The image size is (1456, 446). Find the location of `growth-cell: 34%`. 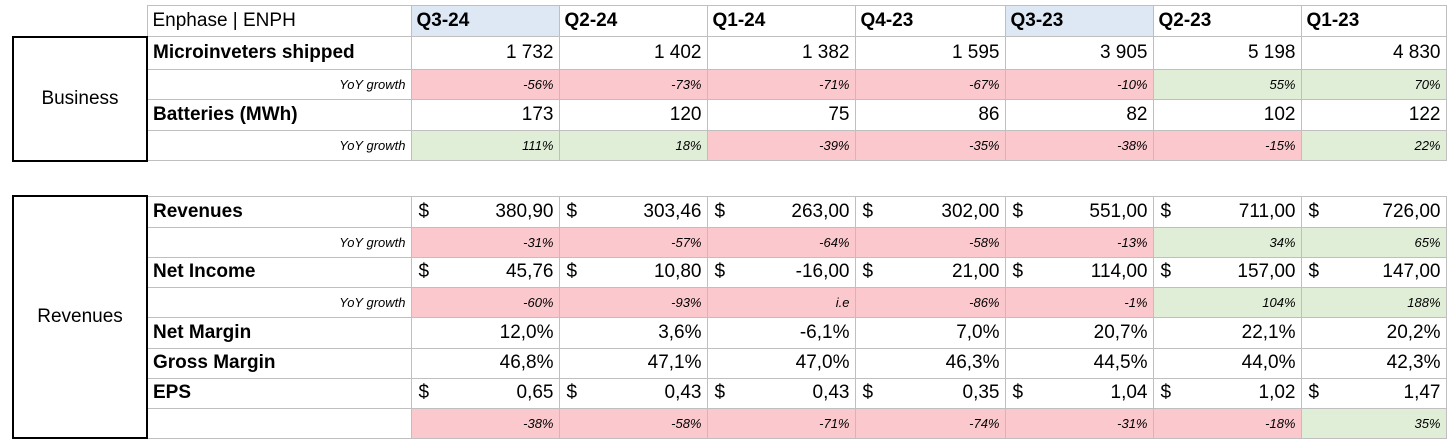

growth-cell: 34% is located at coordinates (1227, 242).